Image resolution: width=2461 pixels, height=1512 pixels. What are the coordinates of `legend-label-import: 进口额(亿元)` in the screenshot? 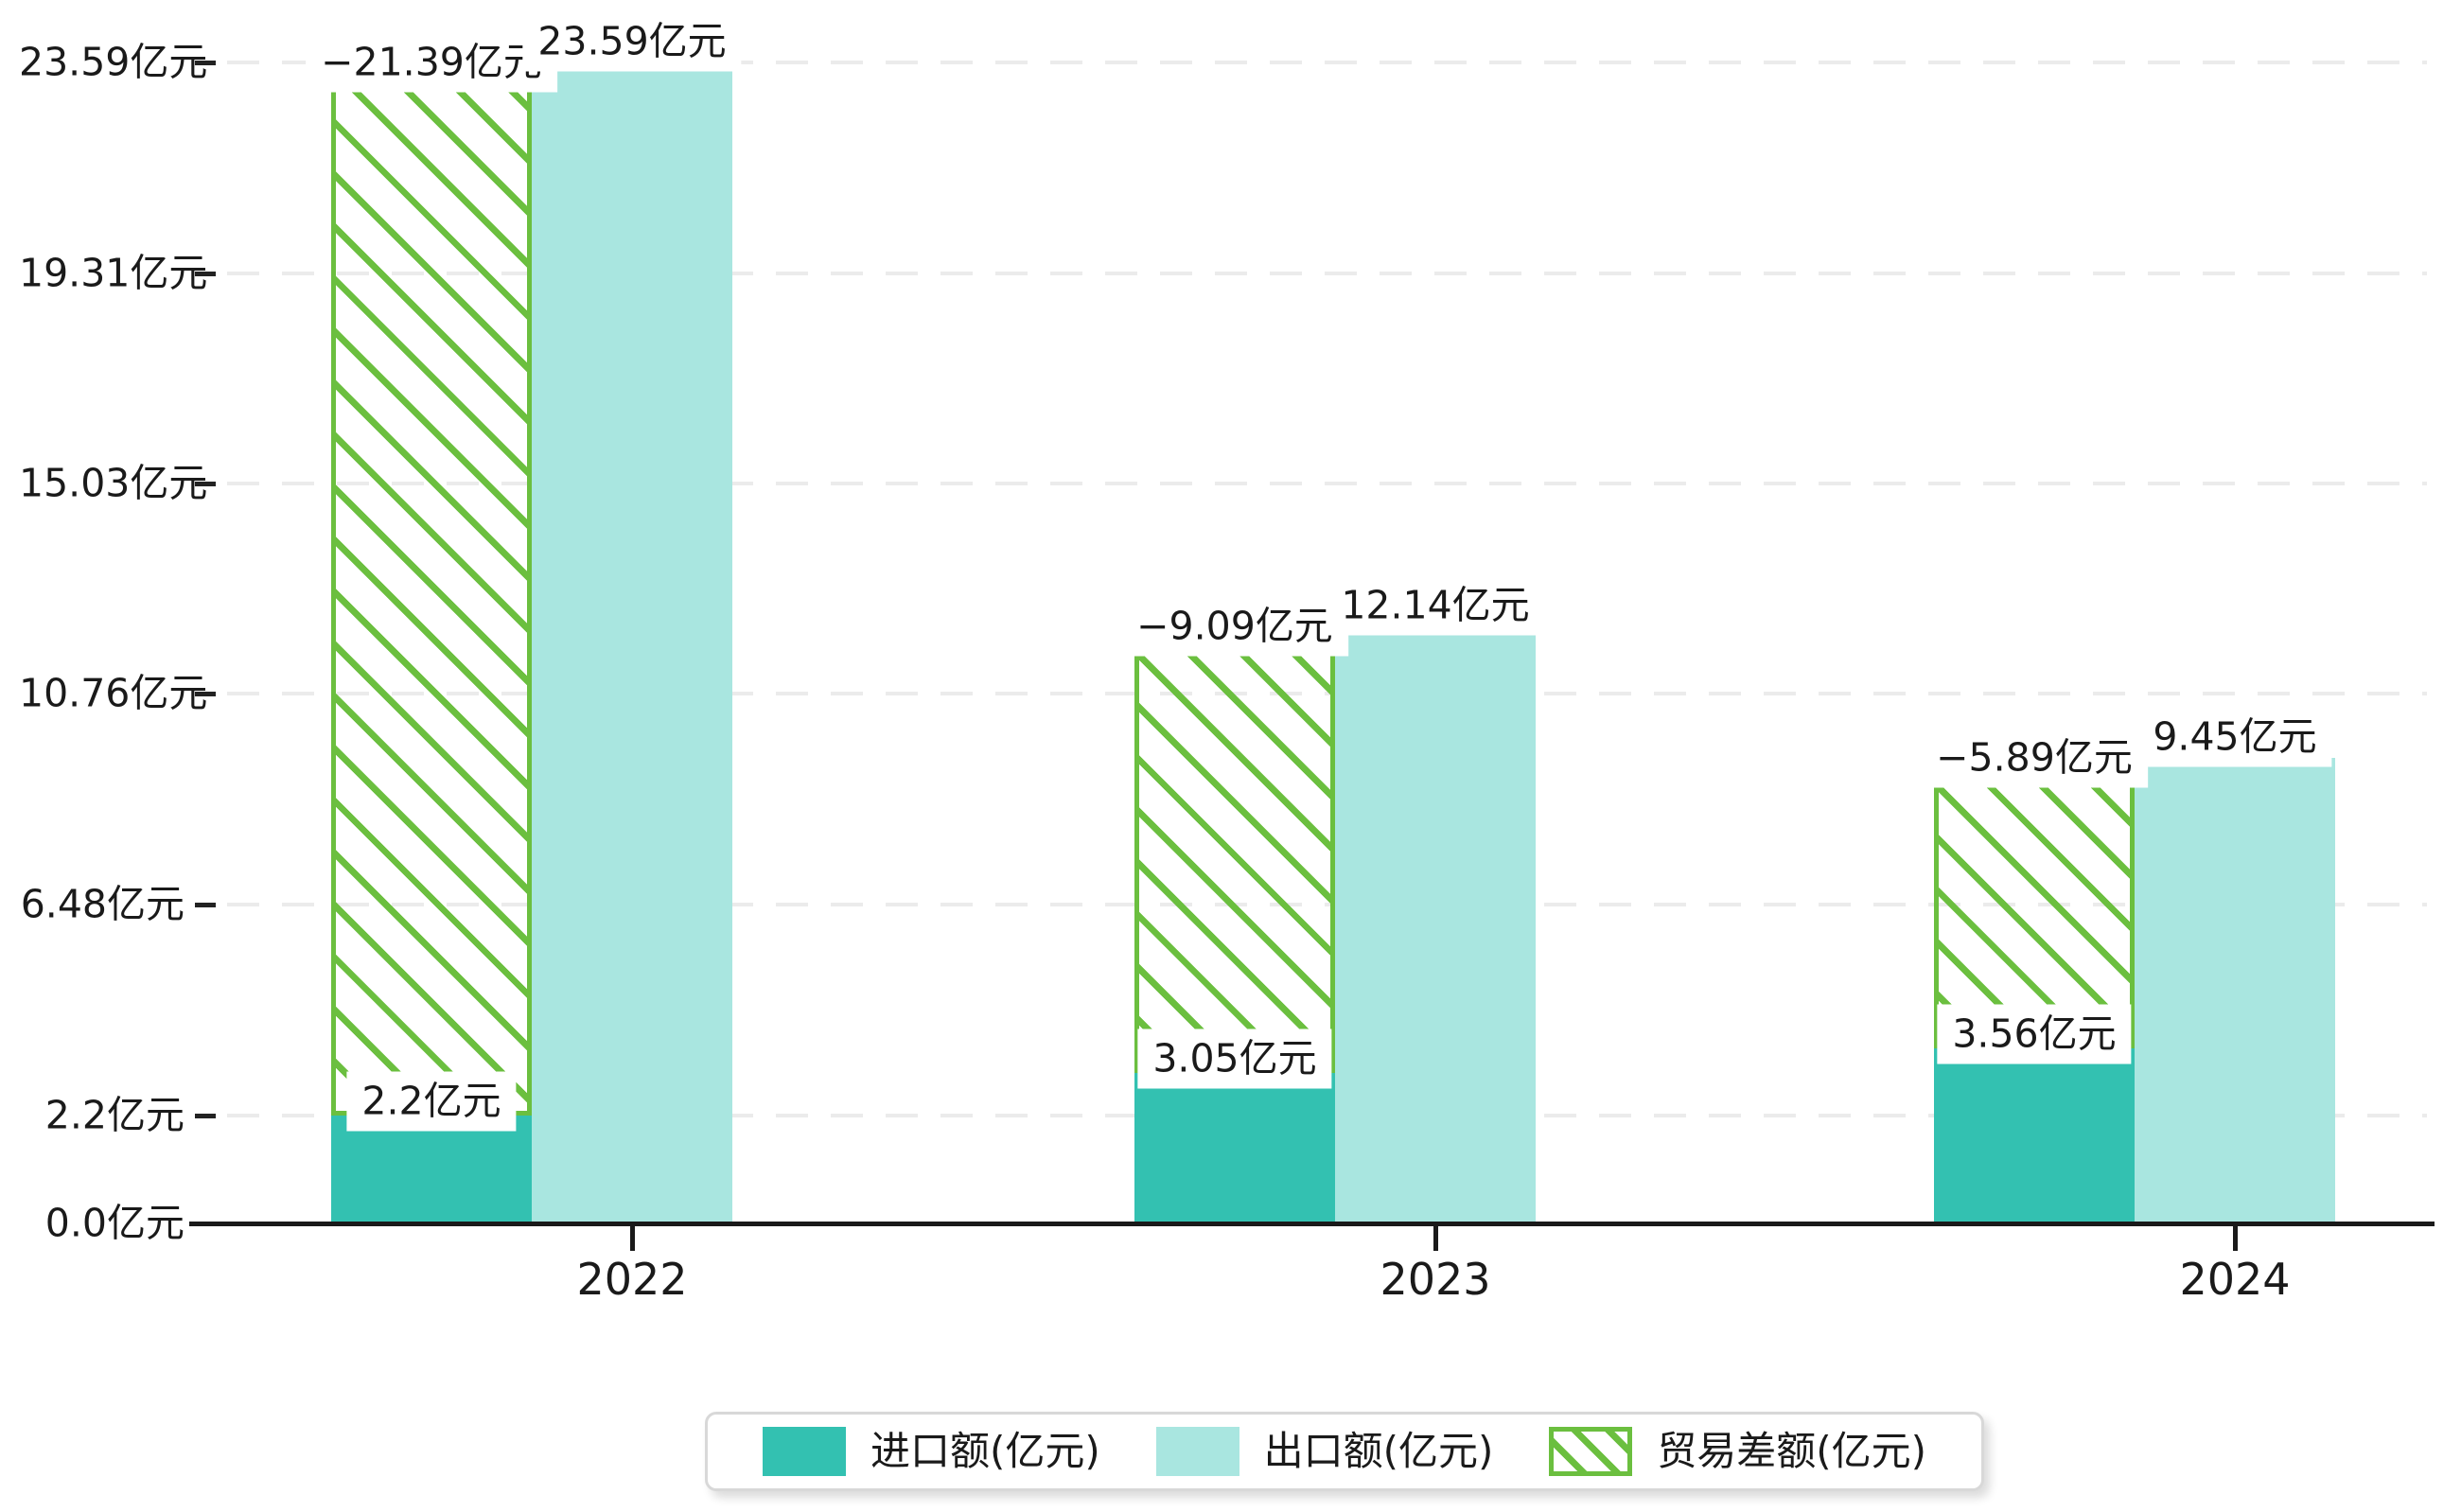 It's located at (985, 1451).